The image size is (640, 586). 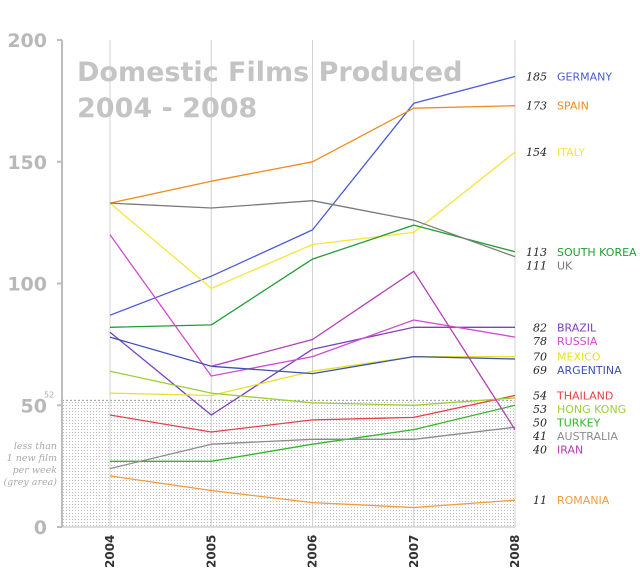 I want to click on series-value-romania: 11, so click(x=540, y=500).